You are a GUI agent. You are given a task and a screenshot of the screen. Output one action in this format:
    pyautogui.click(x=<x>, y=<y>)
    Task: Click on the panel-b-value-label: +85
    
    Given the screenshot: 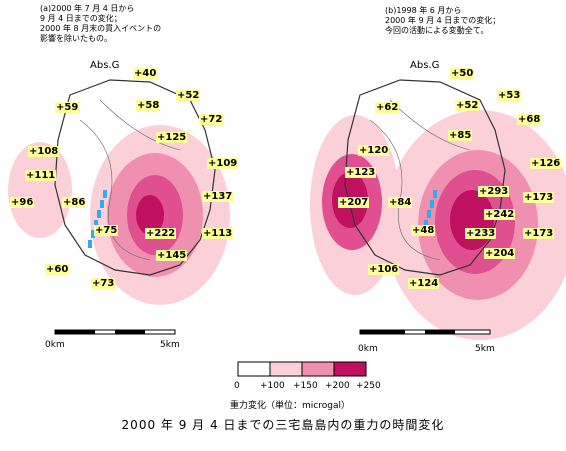 What is the action you would take?
    pyautogui.click(x=460, y=135)
    